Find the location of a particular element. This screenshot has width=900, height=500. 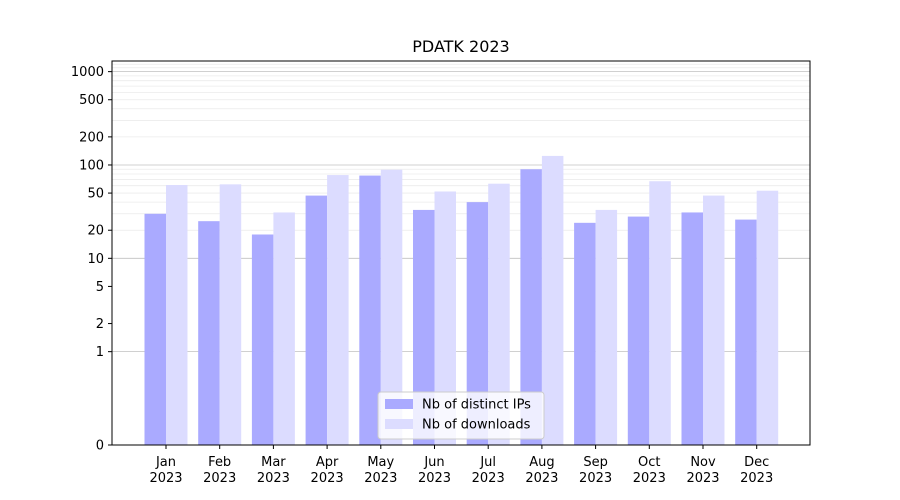

x-tick-label-month: Dec is located at coordinates (756, 462).